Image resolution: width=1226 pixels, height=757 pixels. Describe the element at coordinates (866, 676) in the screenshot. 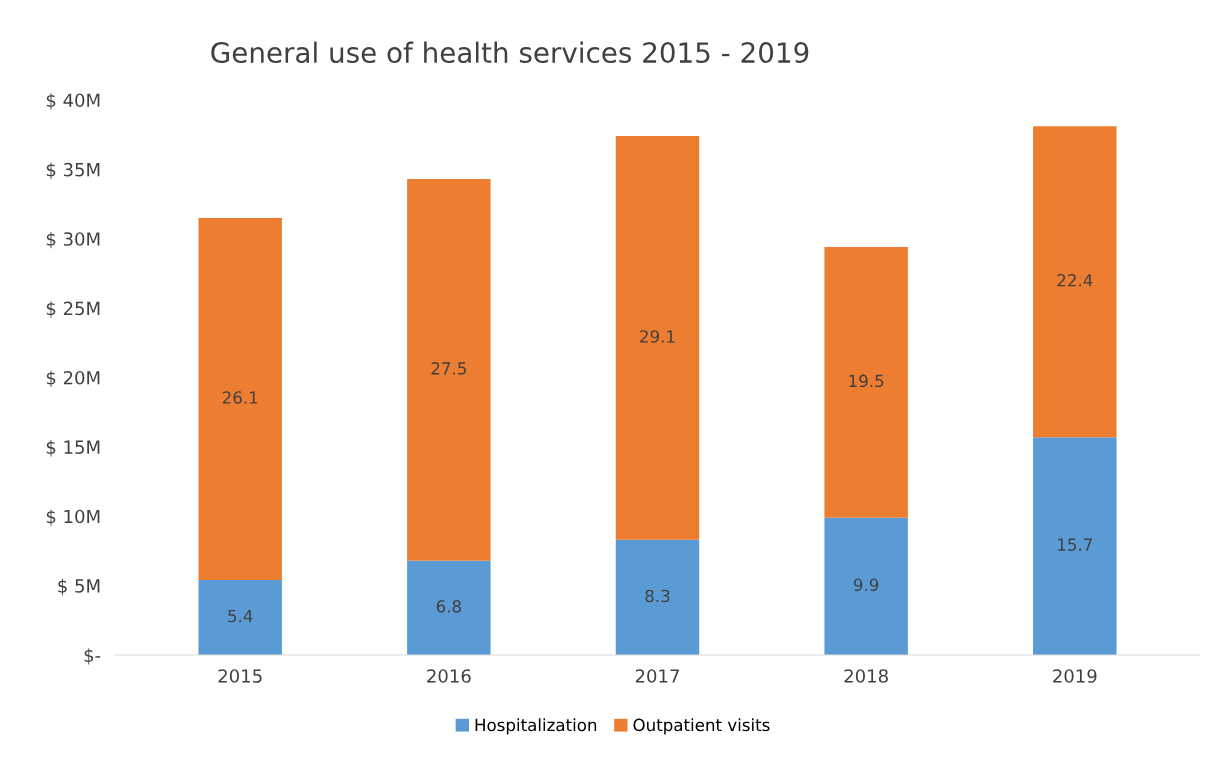

I see `x-tick-label: 2018` at that location.